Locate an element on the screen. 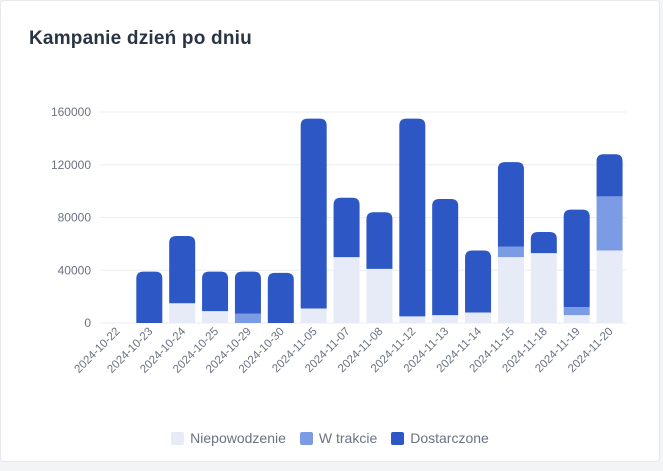 This screenshot has height=471, width=663. y-tick-label: 80000 is located at coordinates (75, 218).